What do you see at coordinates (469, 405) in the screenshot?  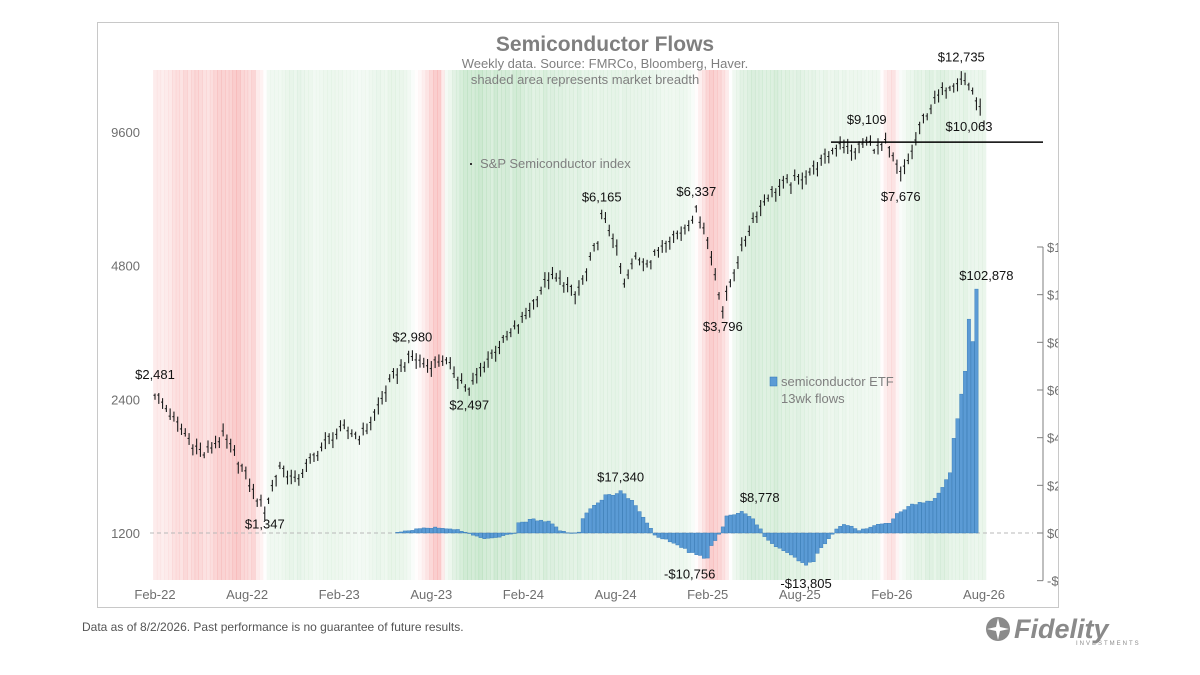 I see `annotation-label: $2,497` at bounding box center [469, 405].